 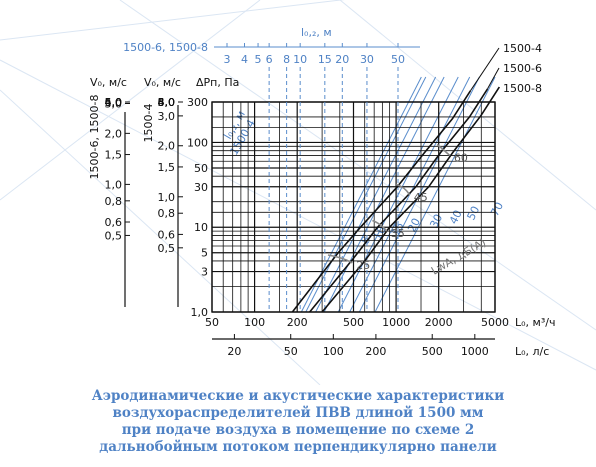 I want to click on diag-label-3: 20, so click(x=414, y=225).